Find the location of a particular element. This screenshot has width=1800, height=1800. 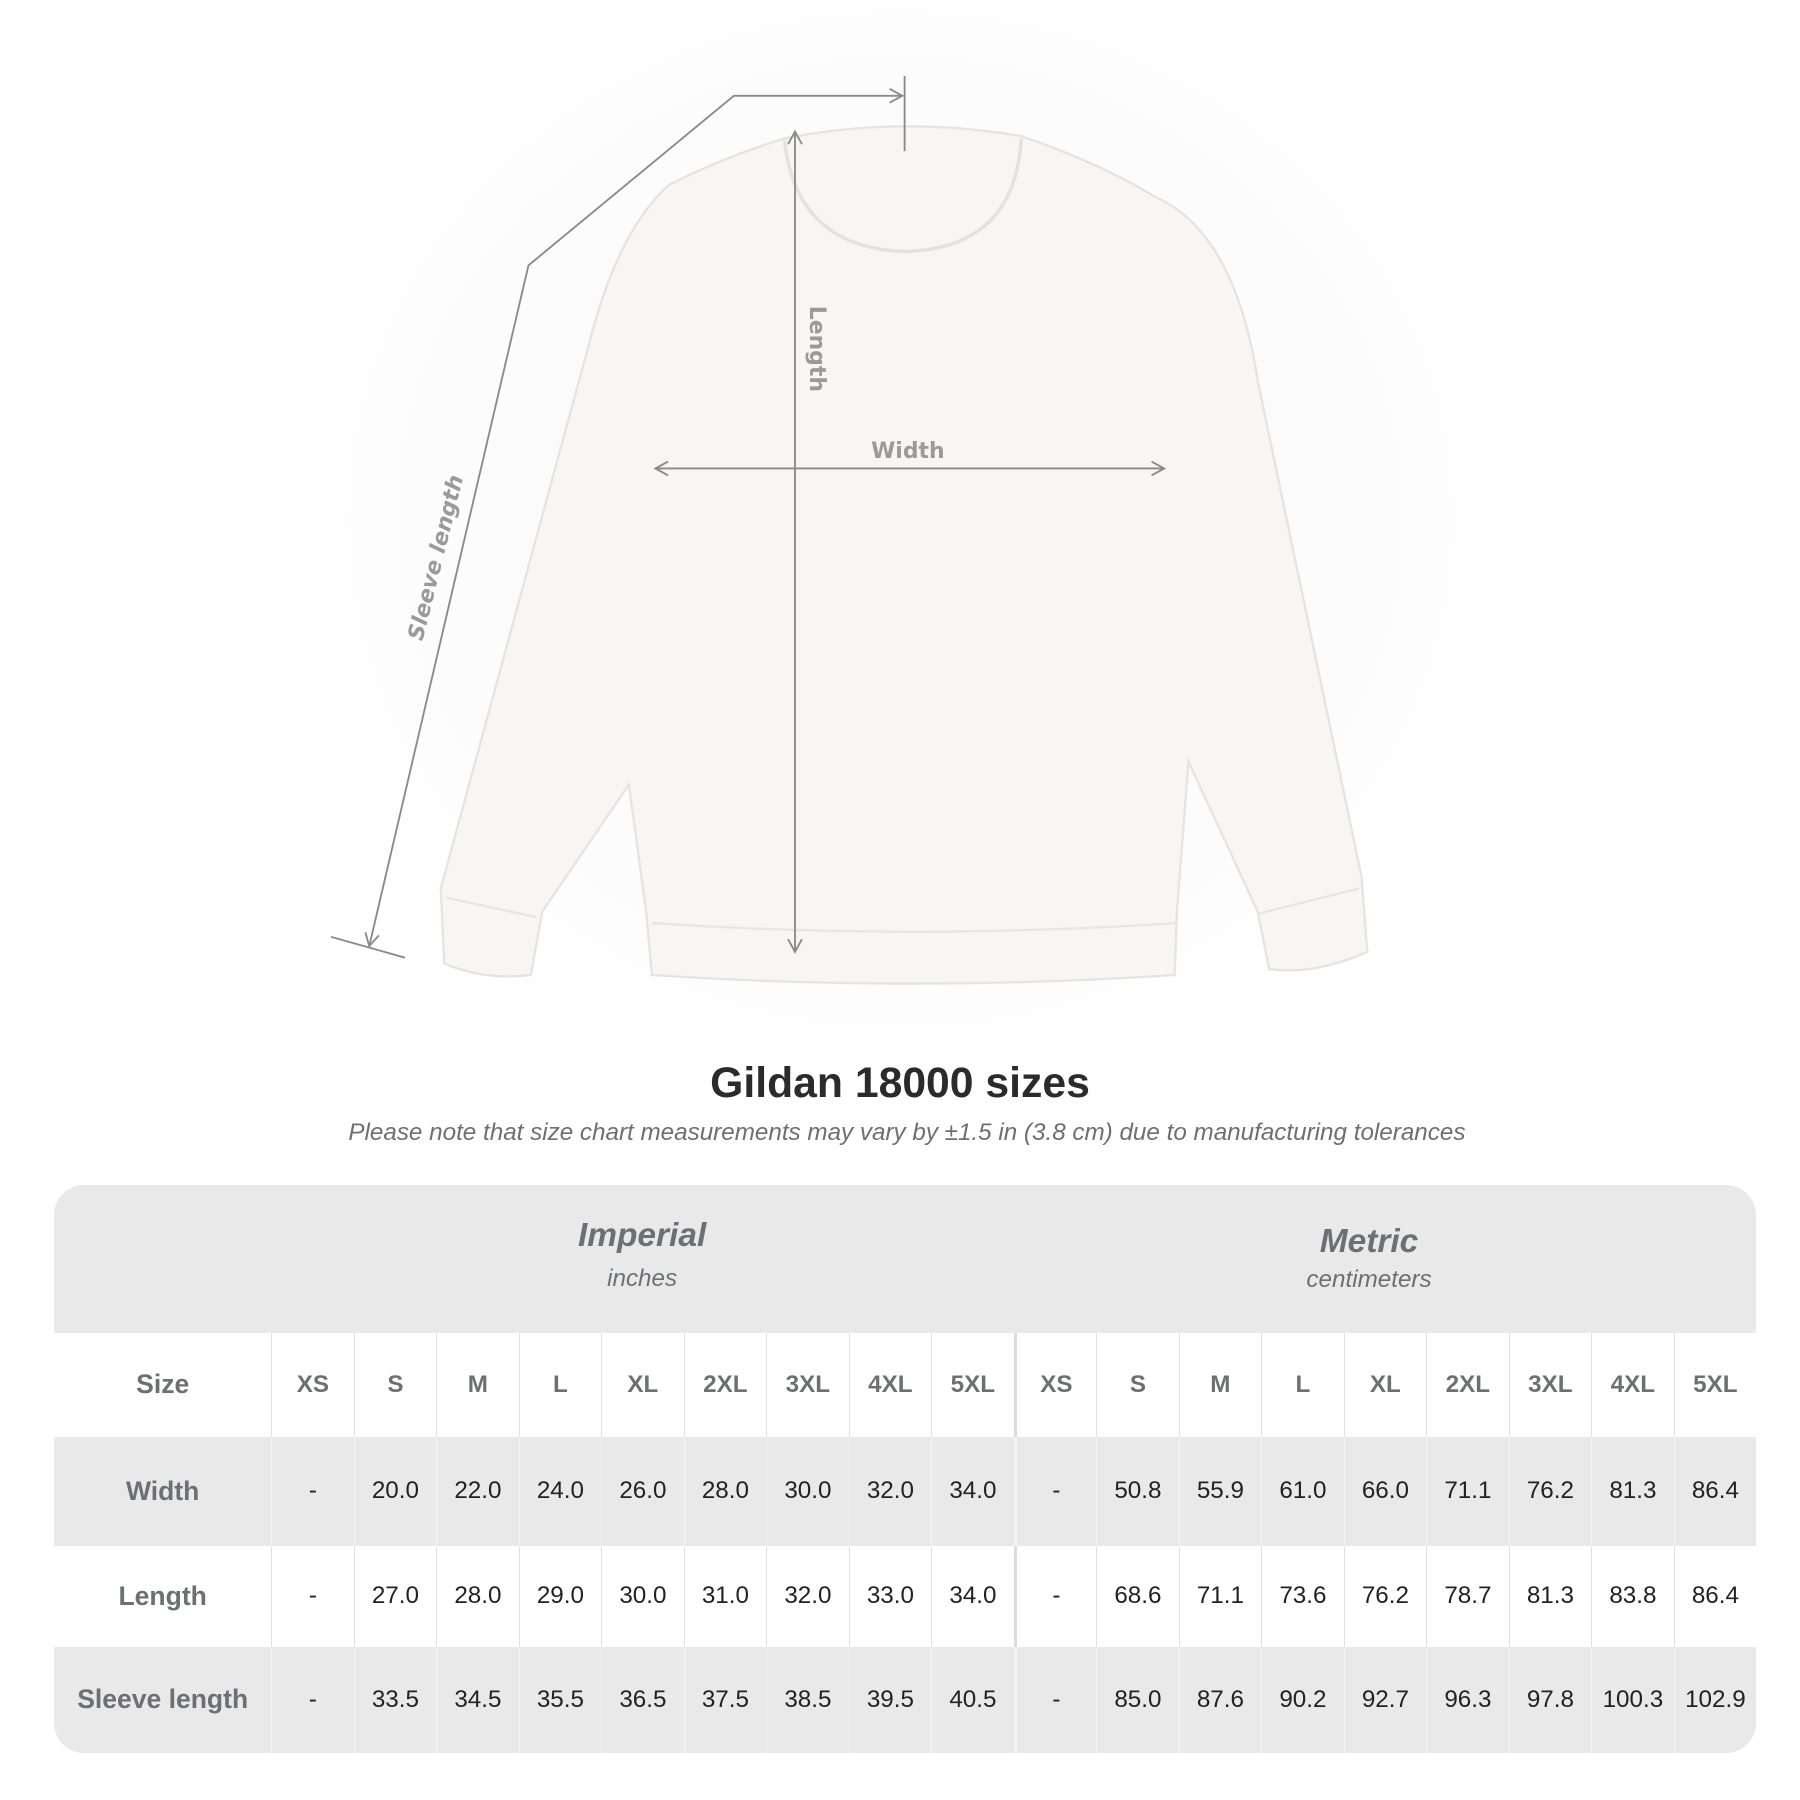

table-cell: 35.5 is located at coordinates (560, 1699).